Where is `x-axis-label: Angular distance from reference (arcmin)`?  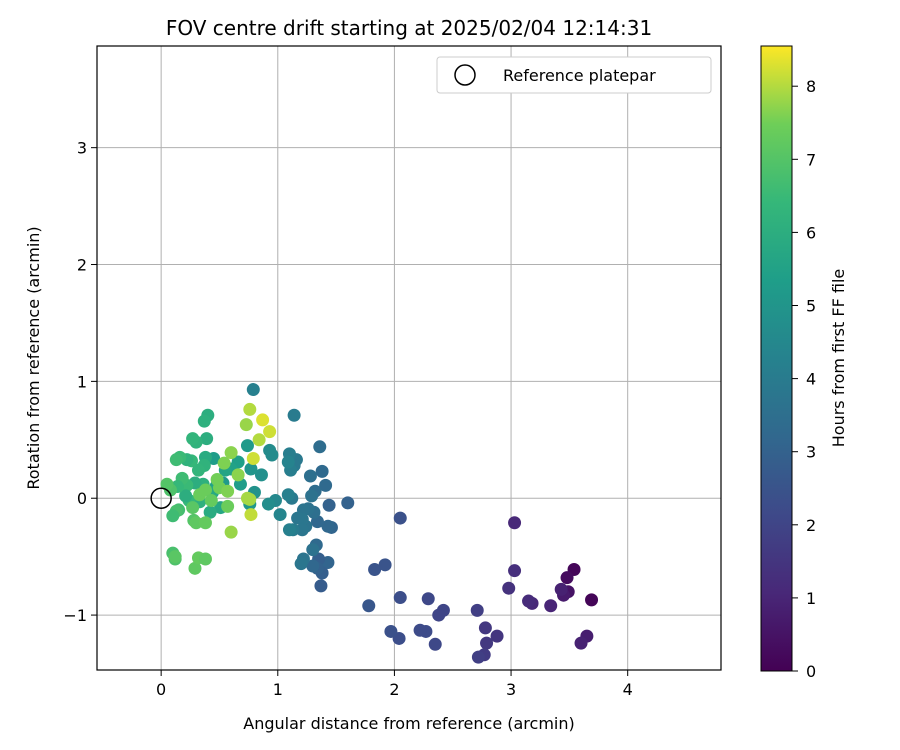
x-axis-label: Angular distance from reference (arcmin) is located at coordinates (408, 723).